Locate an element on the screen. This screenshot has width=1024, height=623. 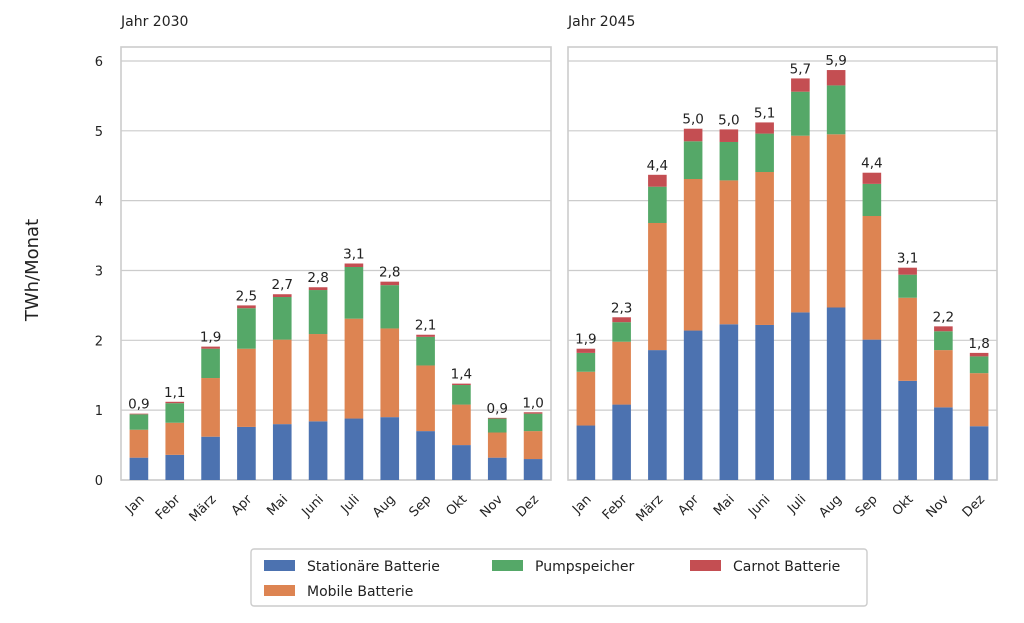
data-label: 0,9 is located at coordinates (138, 405).